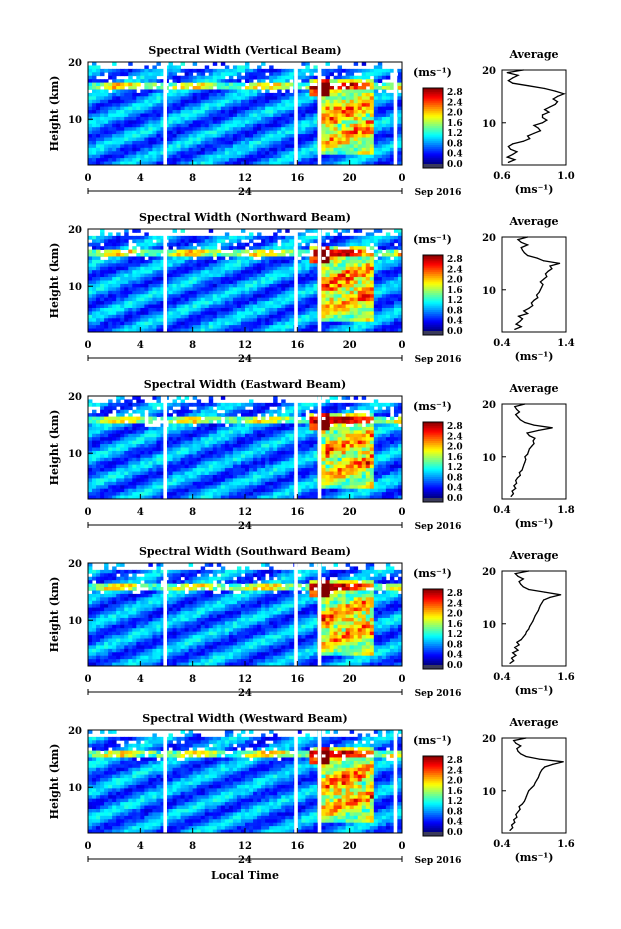 This screenshot has width=621, height=929. Describe the element at coordinates (533, 54) in the screenshot. I see `profile-title: Average` at that location.